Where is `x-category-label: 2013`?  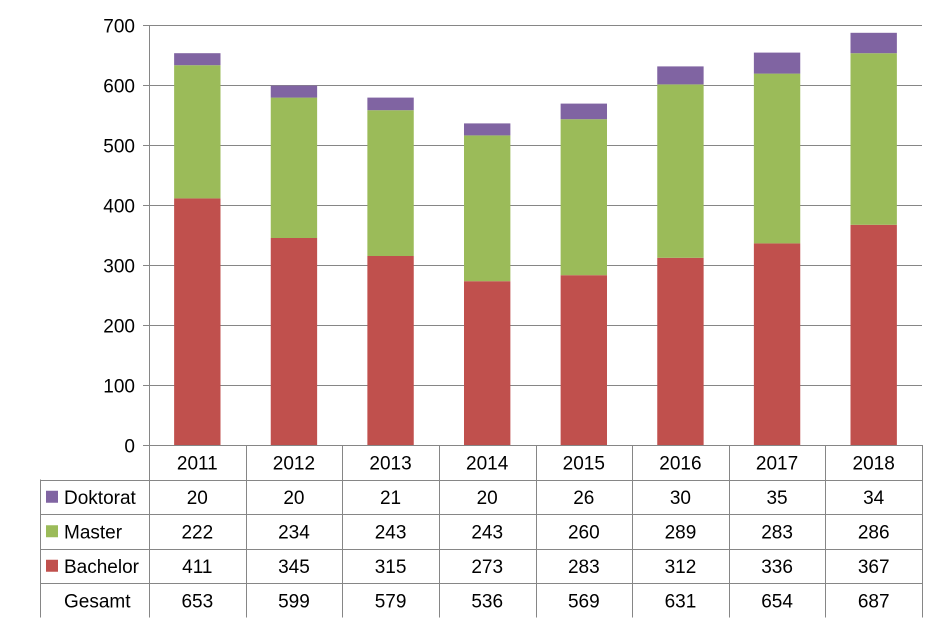 x-category-label: 2013 is located at coordinates (390, 463).